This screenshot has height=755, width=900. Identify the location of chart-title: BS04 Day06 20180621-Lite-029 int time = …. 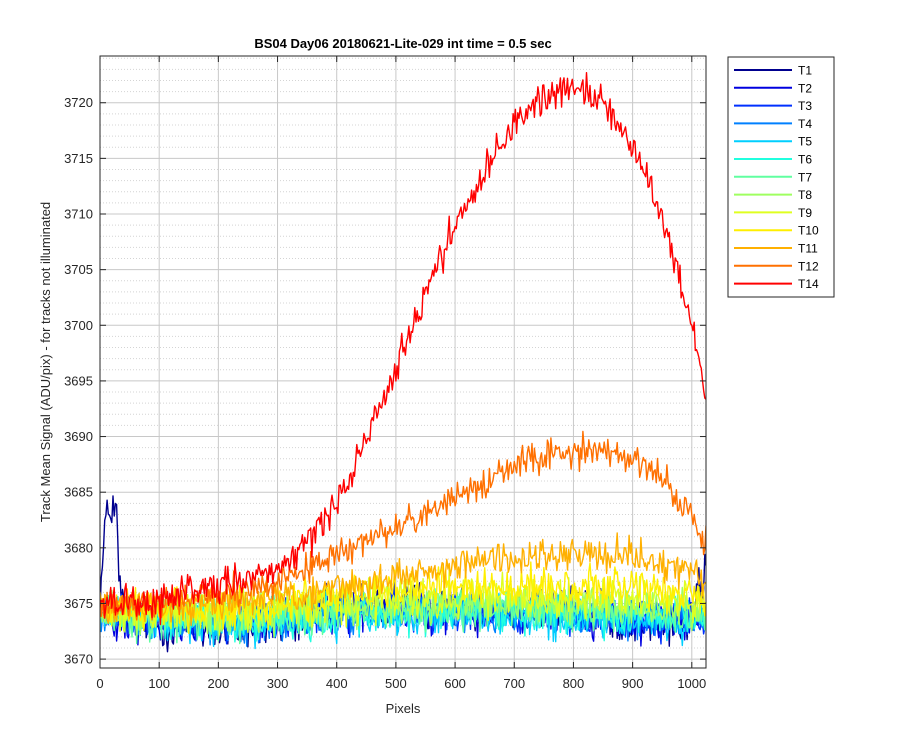
(402, 43).